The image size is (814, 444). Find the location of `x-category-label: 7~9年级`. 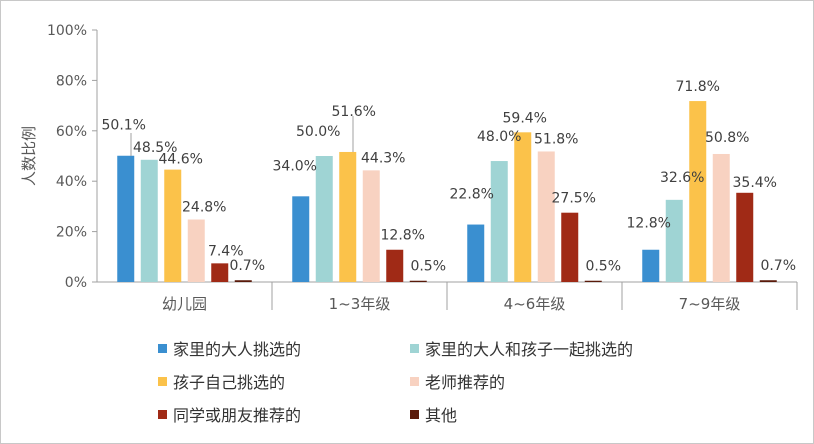

x-category-label: 7~9年级 is located at coordinates (710, 304).